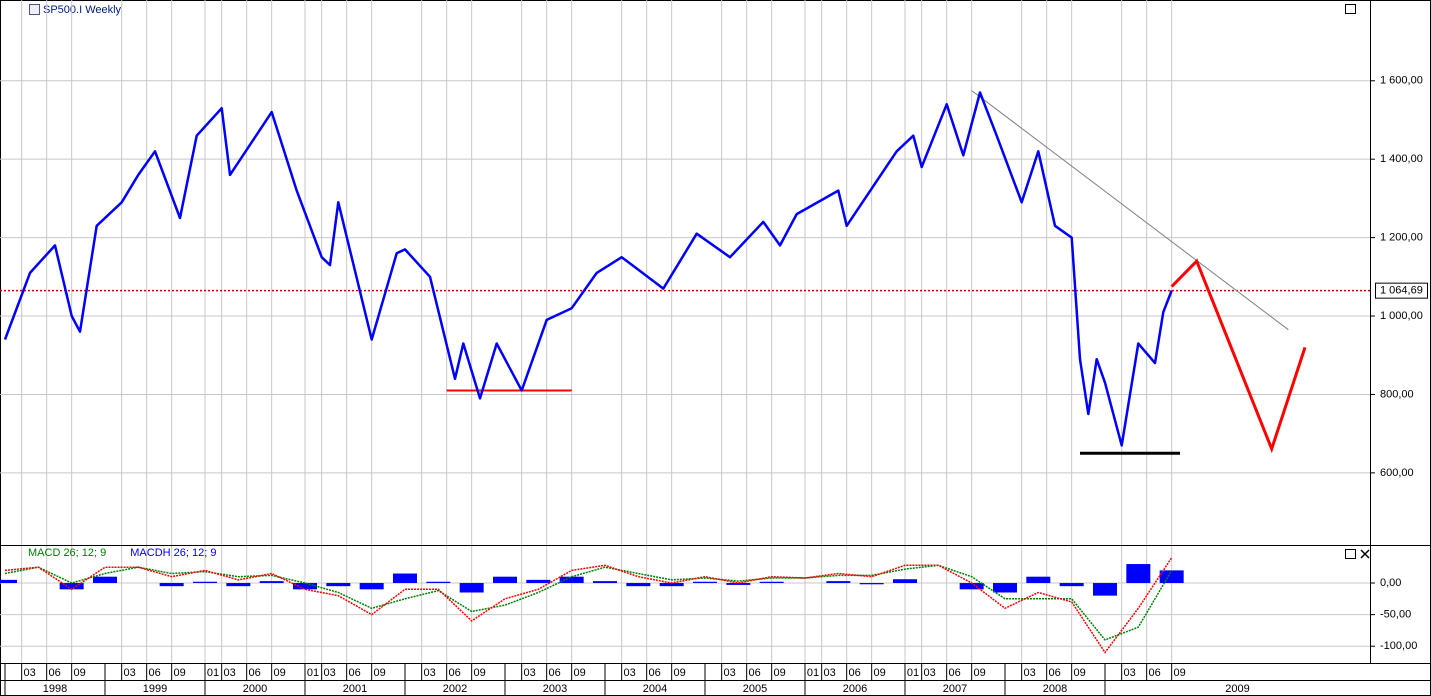  I want to click on x-year-label: 2001, so click(355, 689).